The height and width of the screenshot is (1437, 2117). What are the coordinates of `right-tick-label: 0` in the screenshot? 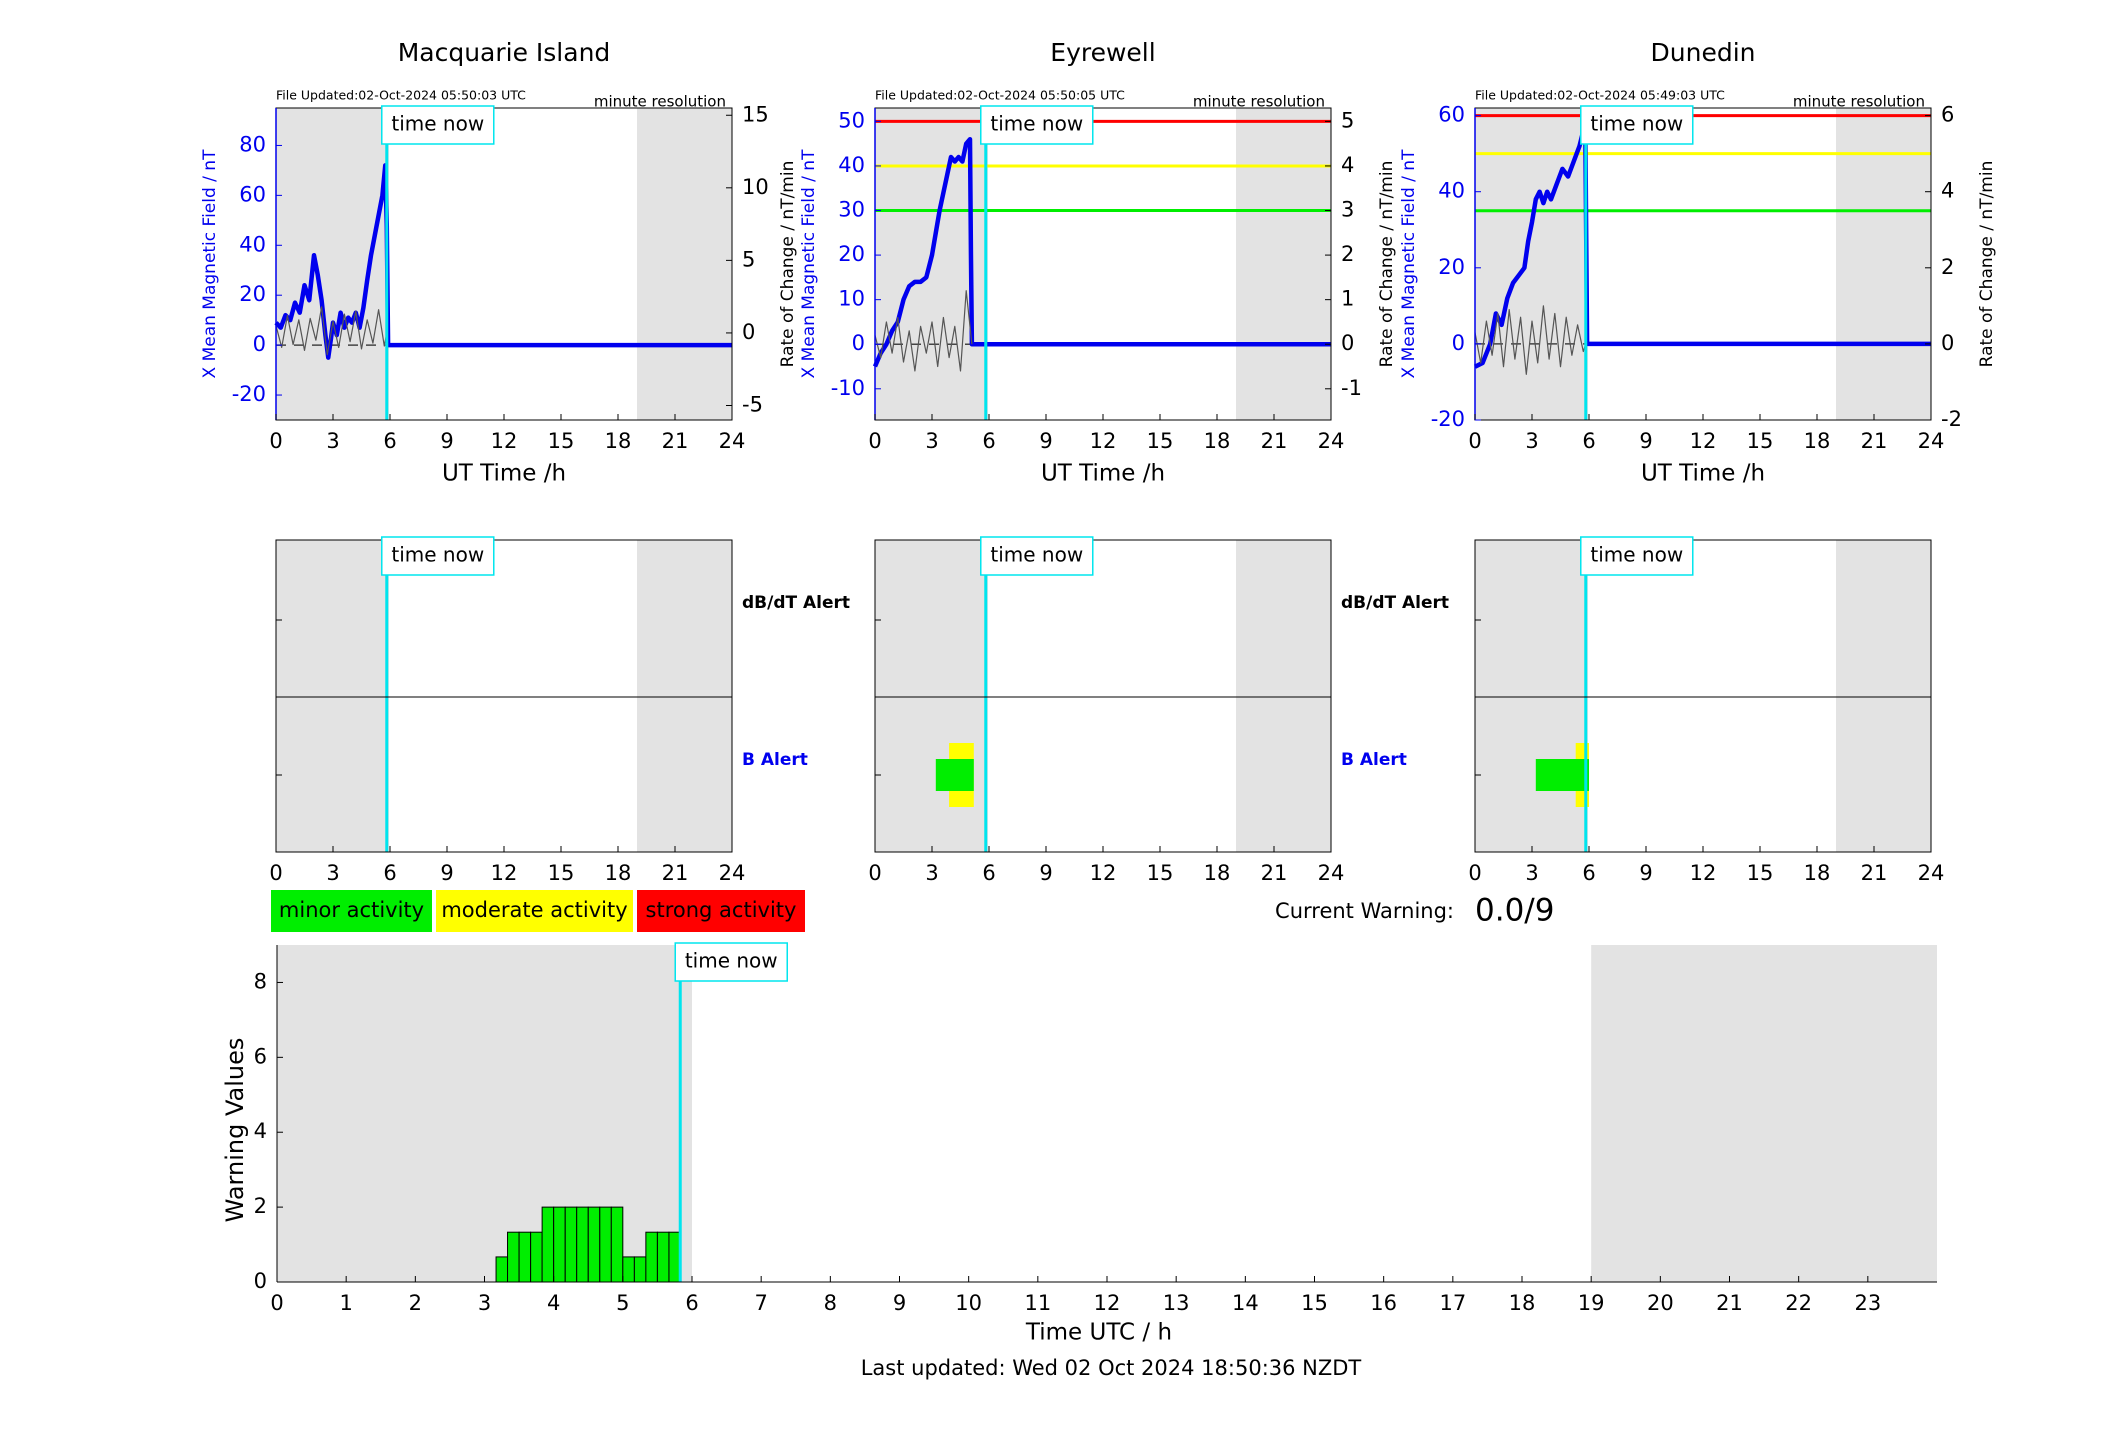 It's located at (1947, 343).